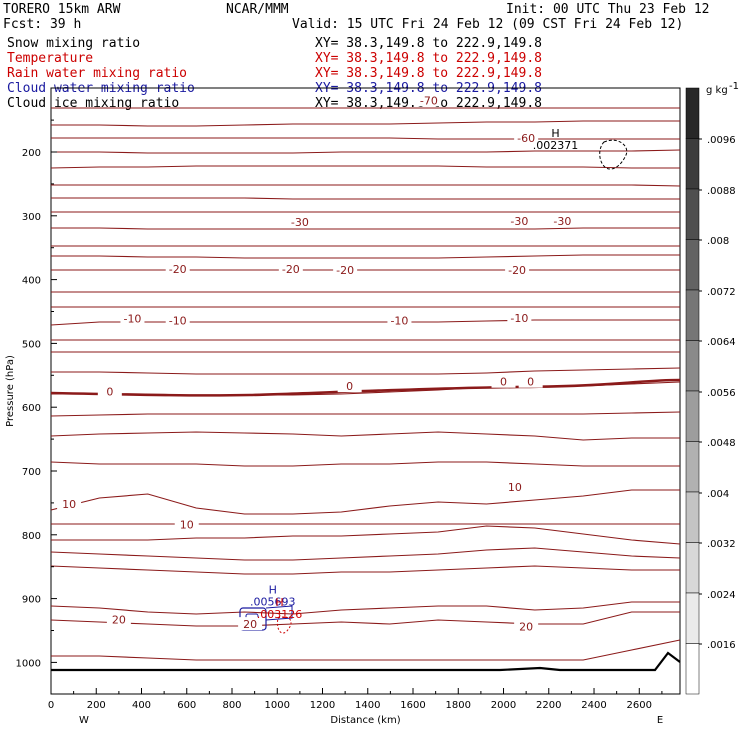 This screenshot has height=740, width=740. What do you see at coordinates (257, 9) in the screenshot?
I see `org-label: NCAR/MMM` at bounding box center [257, 9].